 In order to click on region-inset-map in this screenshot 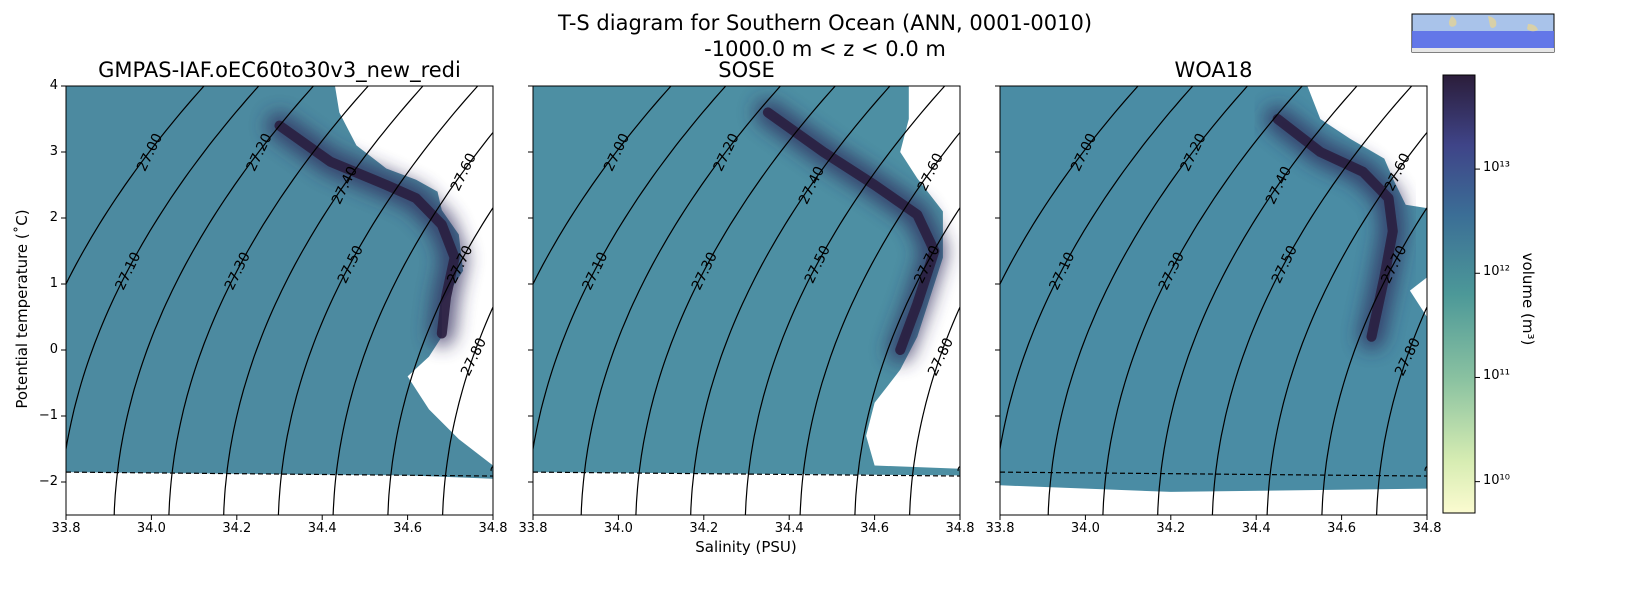, I will do `click(1483, 33)`.